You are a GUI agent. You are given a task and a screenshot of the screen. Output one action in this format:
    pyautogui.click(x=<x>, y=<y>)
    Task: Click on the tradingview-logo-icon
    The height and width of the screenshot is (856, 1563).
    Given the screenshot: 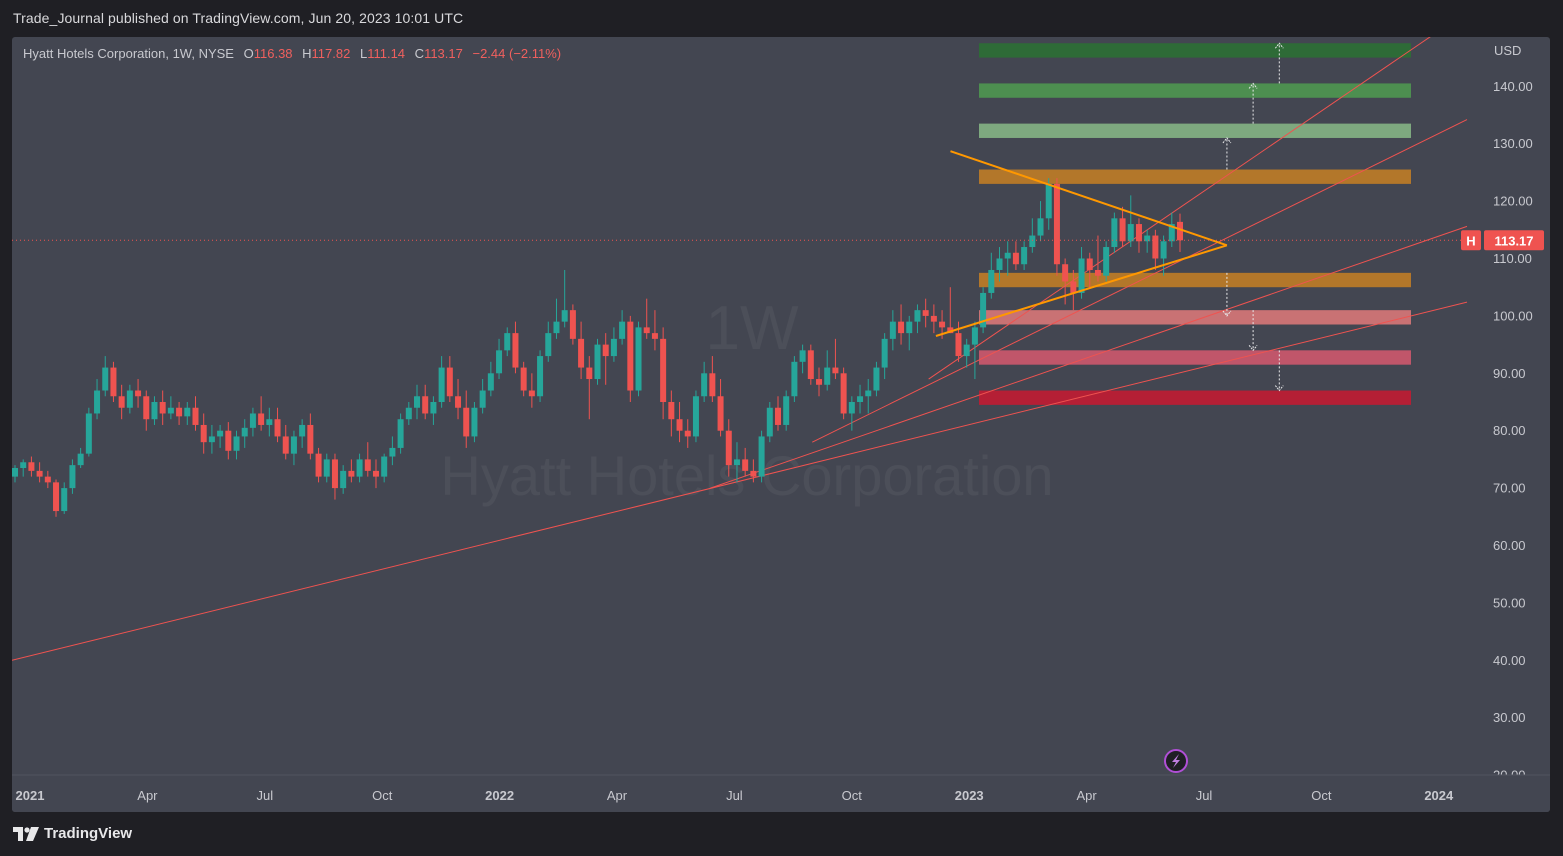 What is the action you would take?
    pyautogui.click(x=26, y=833)
    